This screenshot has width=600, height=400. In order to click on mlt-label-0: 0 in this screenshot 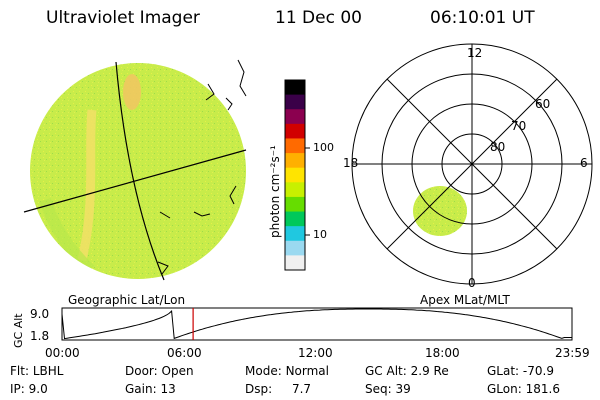, I will do `click(472, 283)`.